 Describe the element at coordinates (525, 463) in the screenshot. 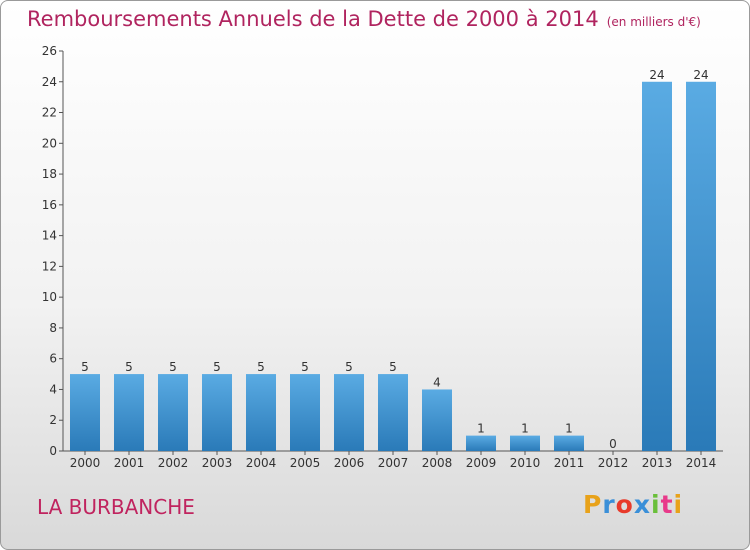

I see `x-tick-label: 2010` at that location.